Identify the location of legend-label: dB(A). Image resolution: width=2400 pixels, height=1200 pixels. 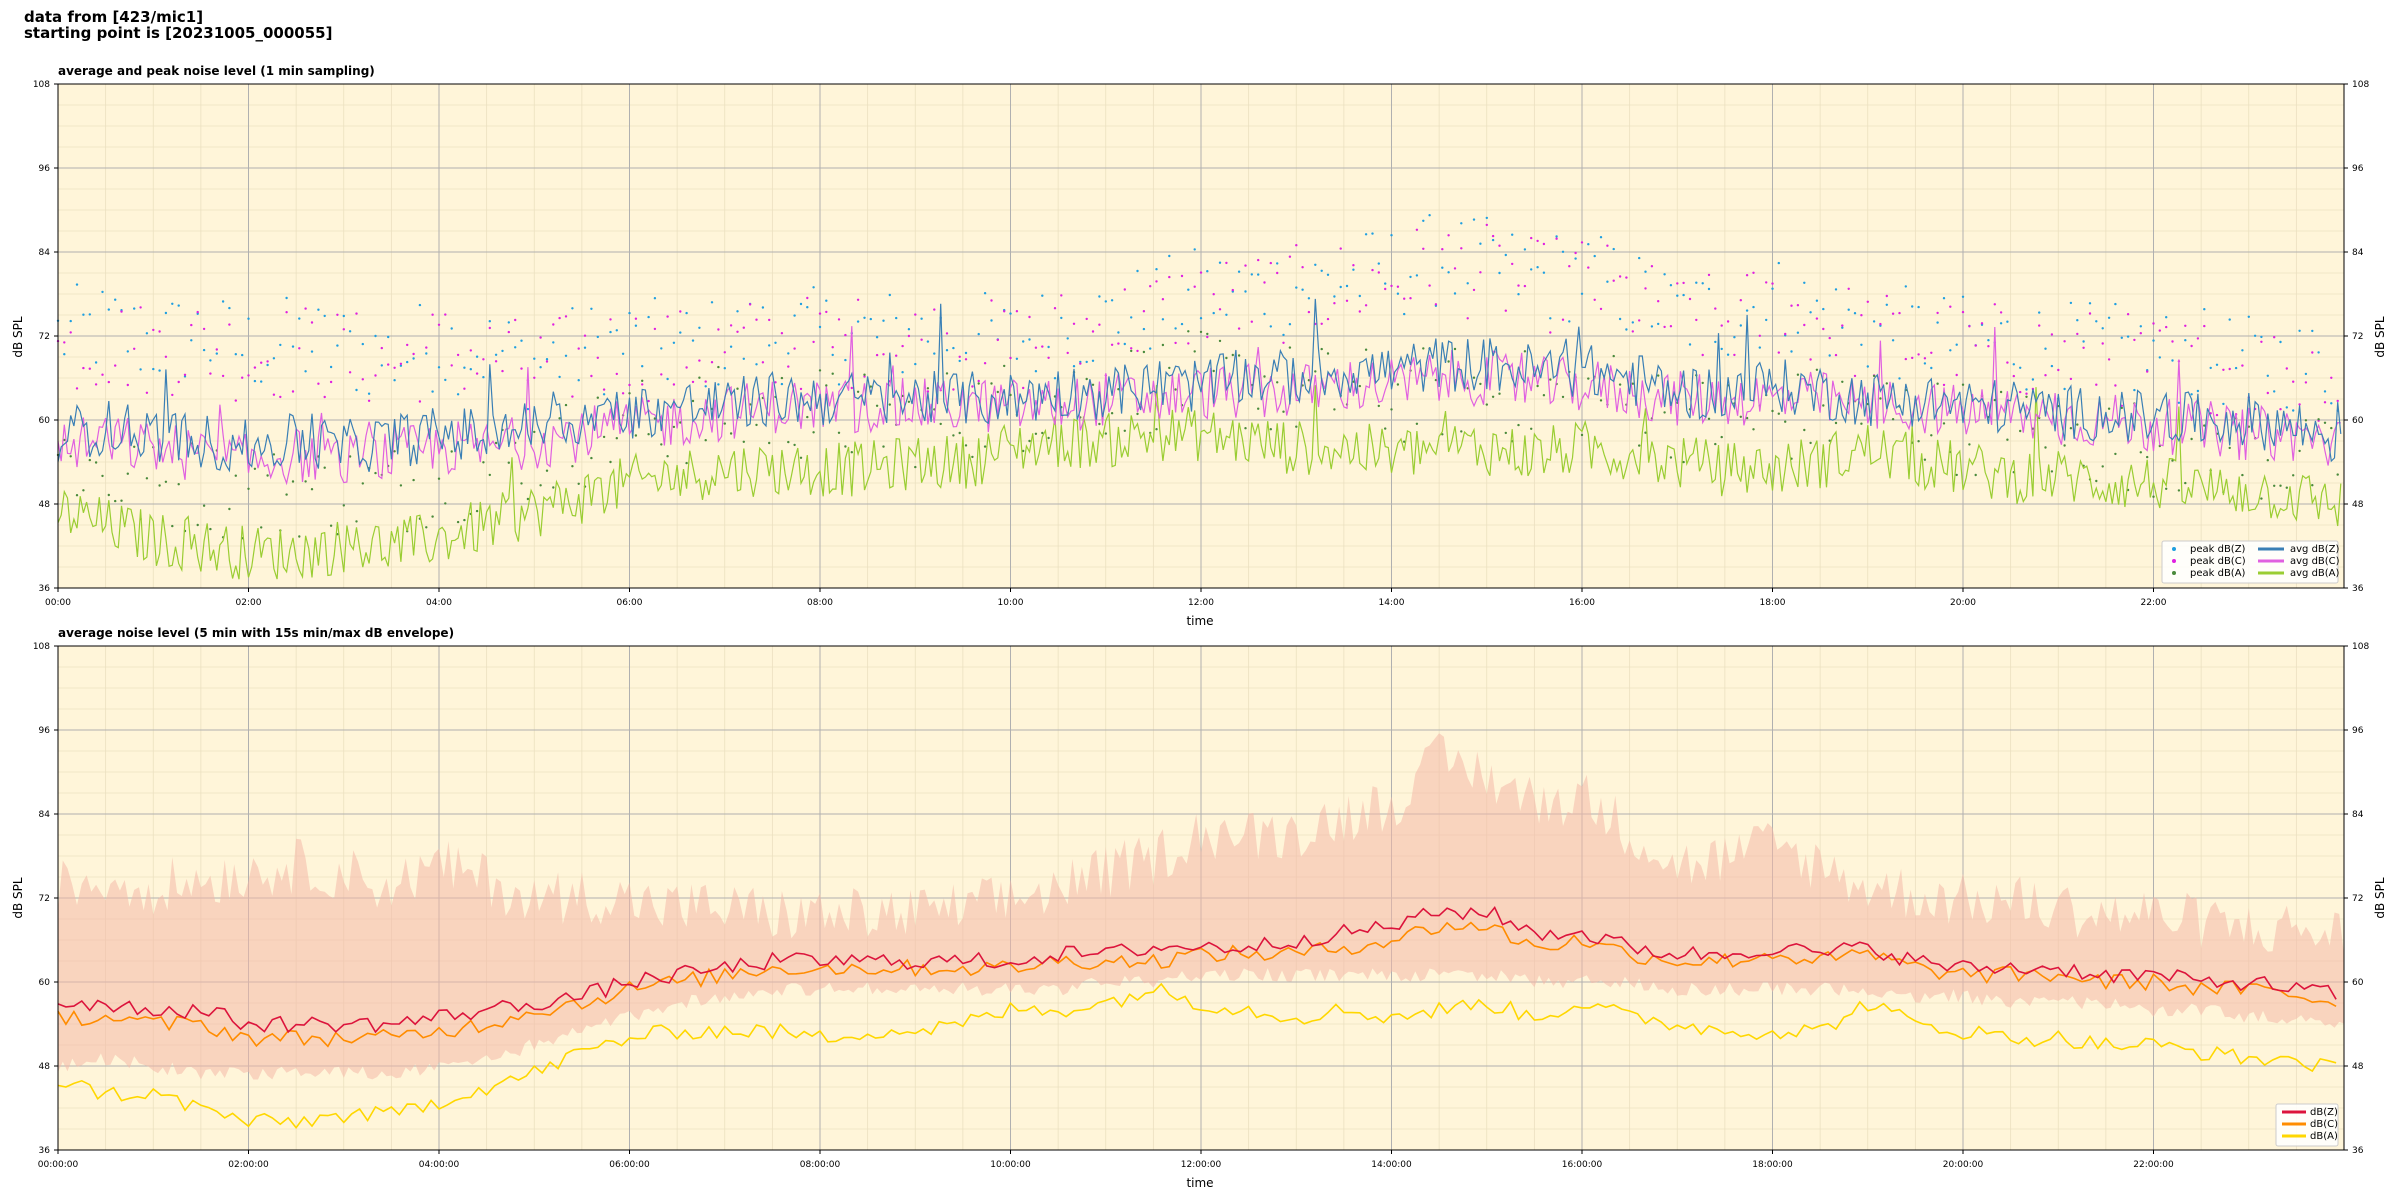
(2324, 1136).